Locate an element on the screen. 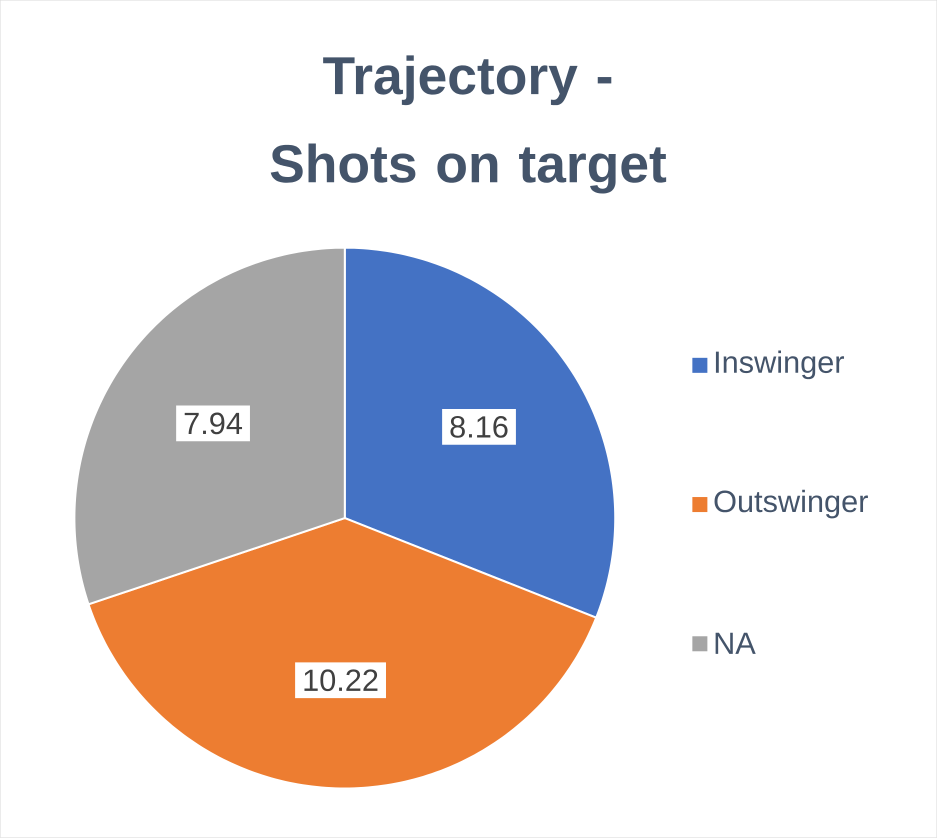  legend-label: NA is located at coordinates (736, 643).